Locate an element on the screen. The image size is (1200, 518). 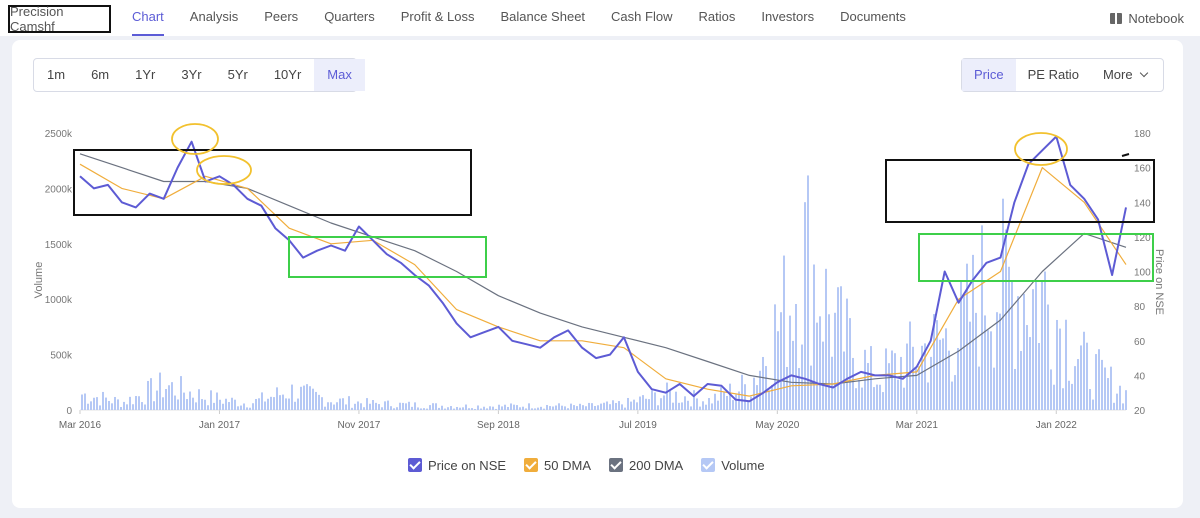
y-left-tick-label: 2000k is located at coordinates (59, 189).